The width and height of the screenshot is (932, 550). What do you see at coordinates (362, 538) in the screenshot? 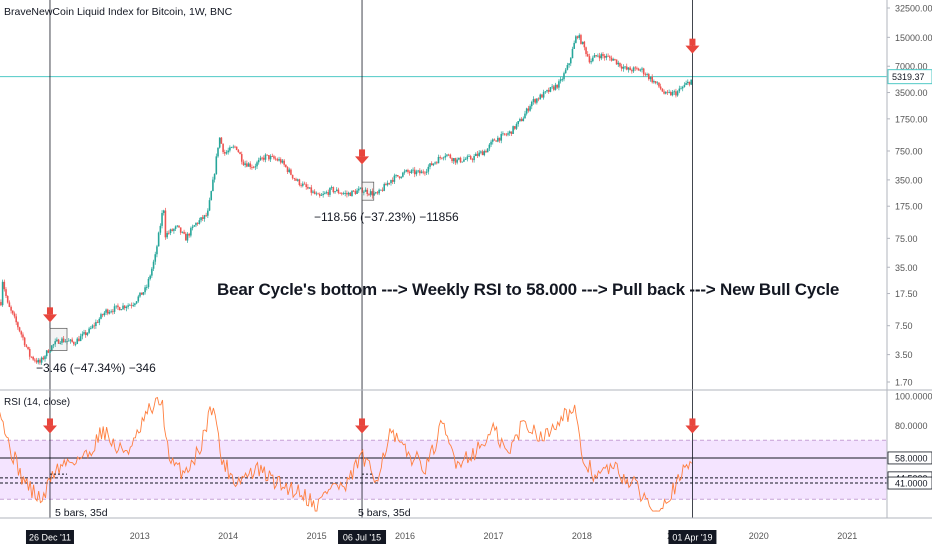
I see `date-tag-label: 06 Jul '15` at bounding box center [362, 538].